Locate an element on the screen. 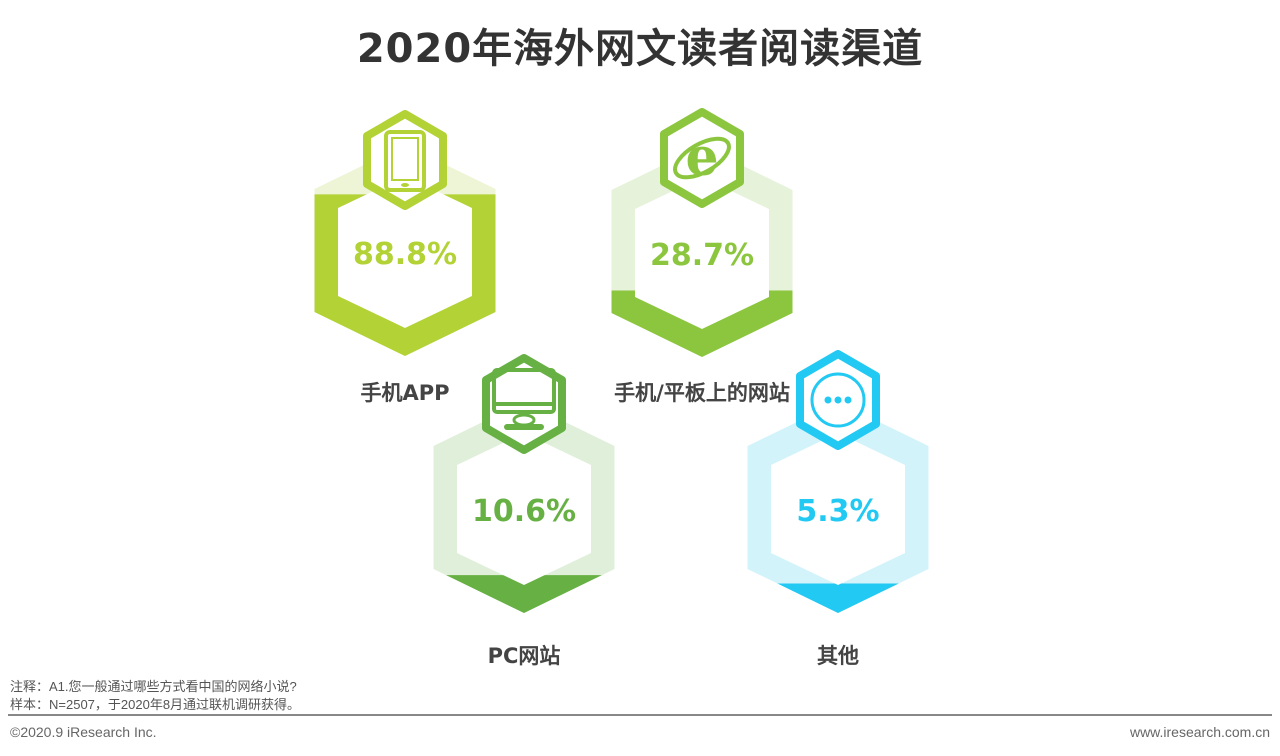 This screenshot has width=1280, height=756. website-link: www.iresearch.com.cn is located at coordinates (1199, 732).